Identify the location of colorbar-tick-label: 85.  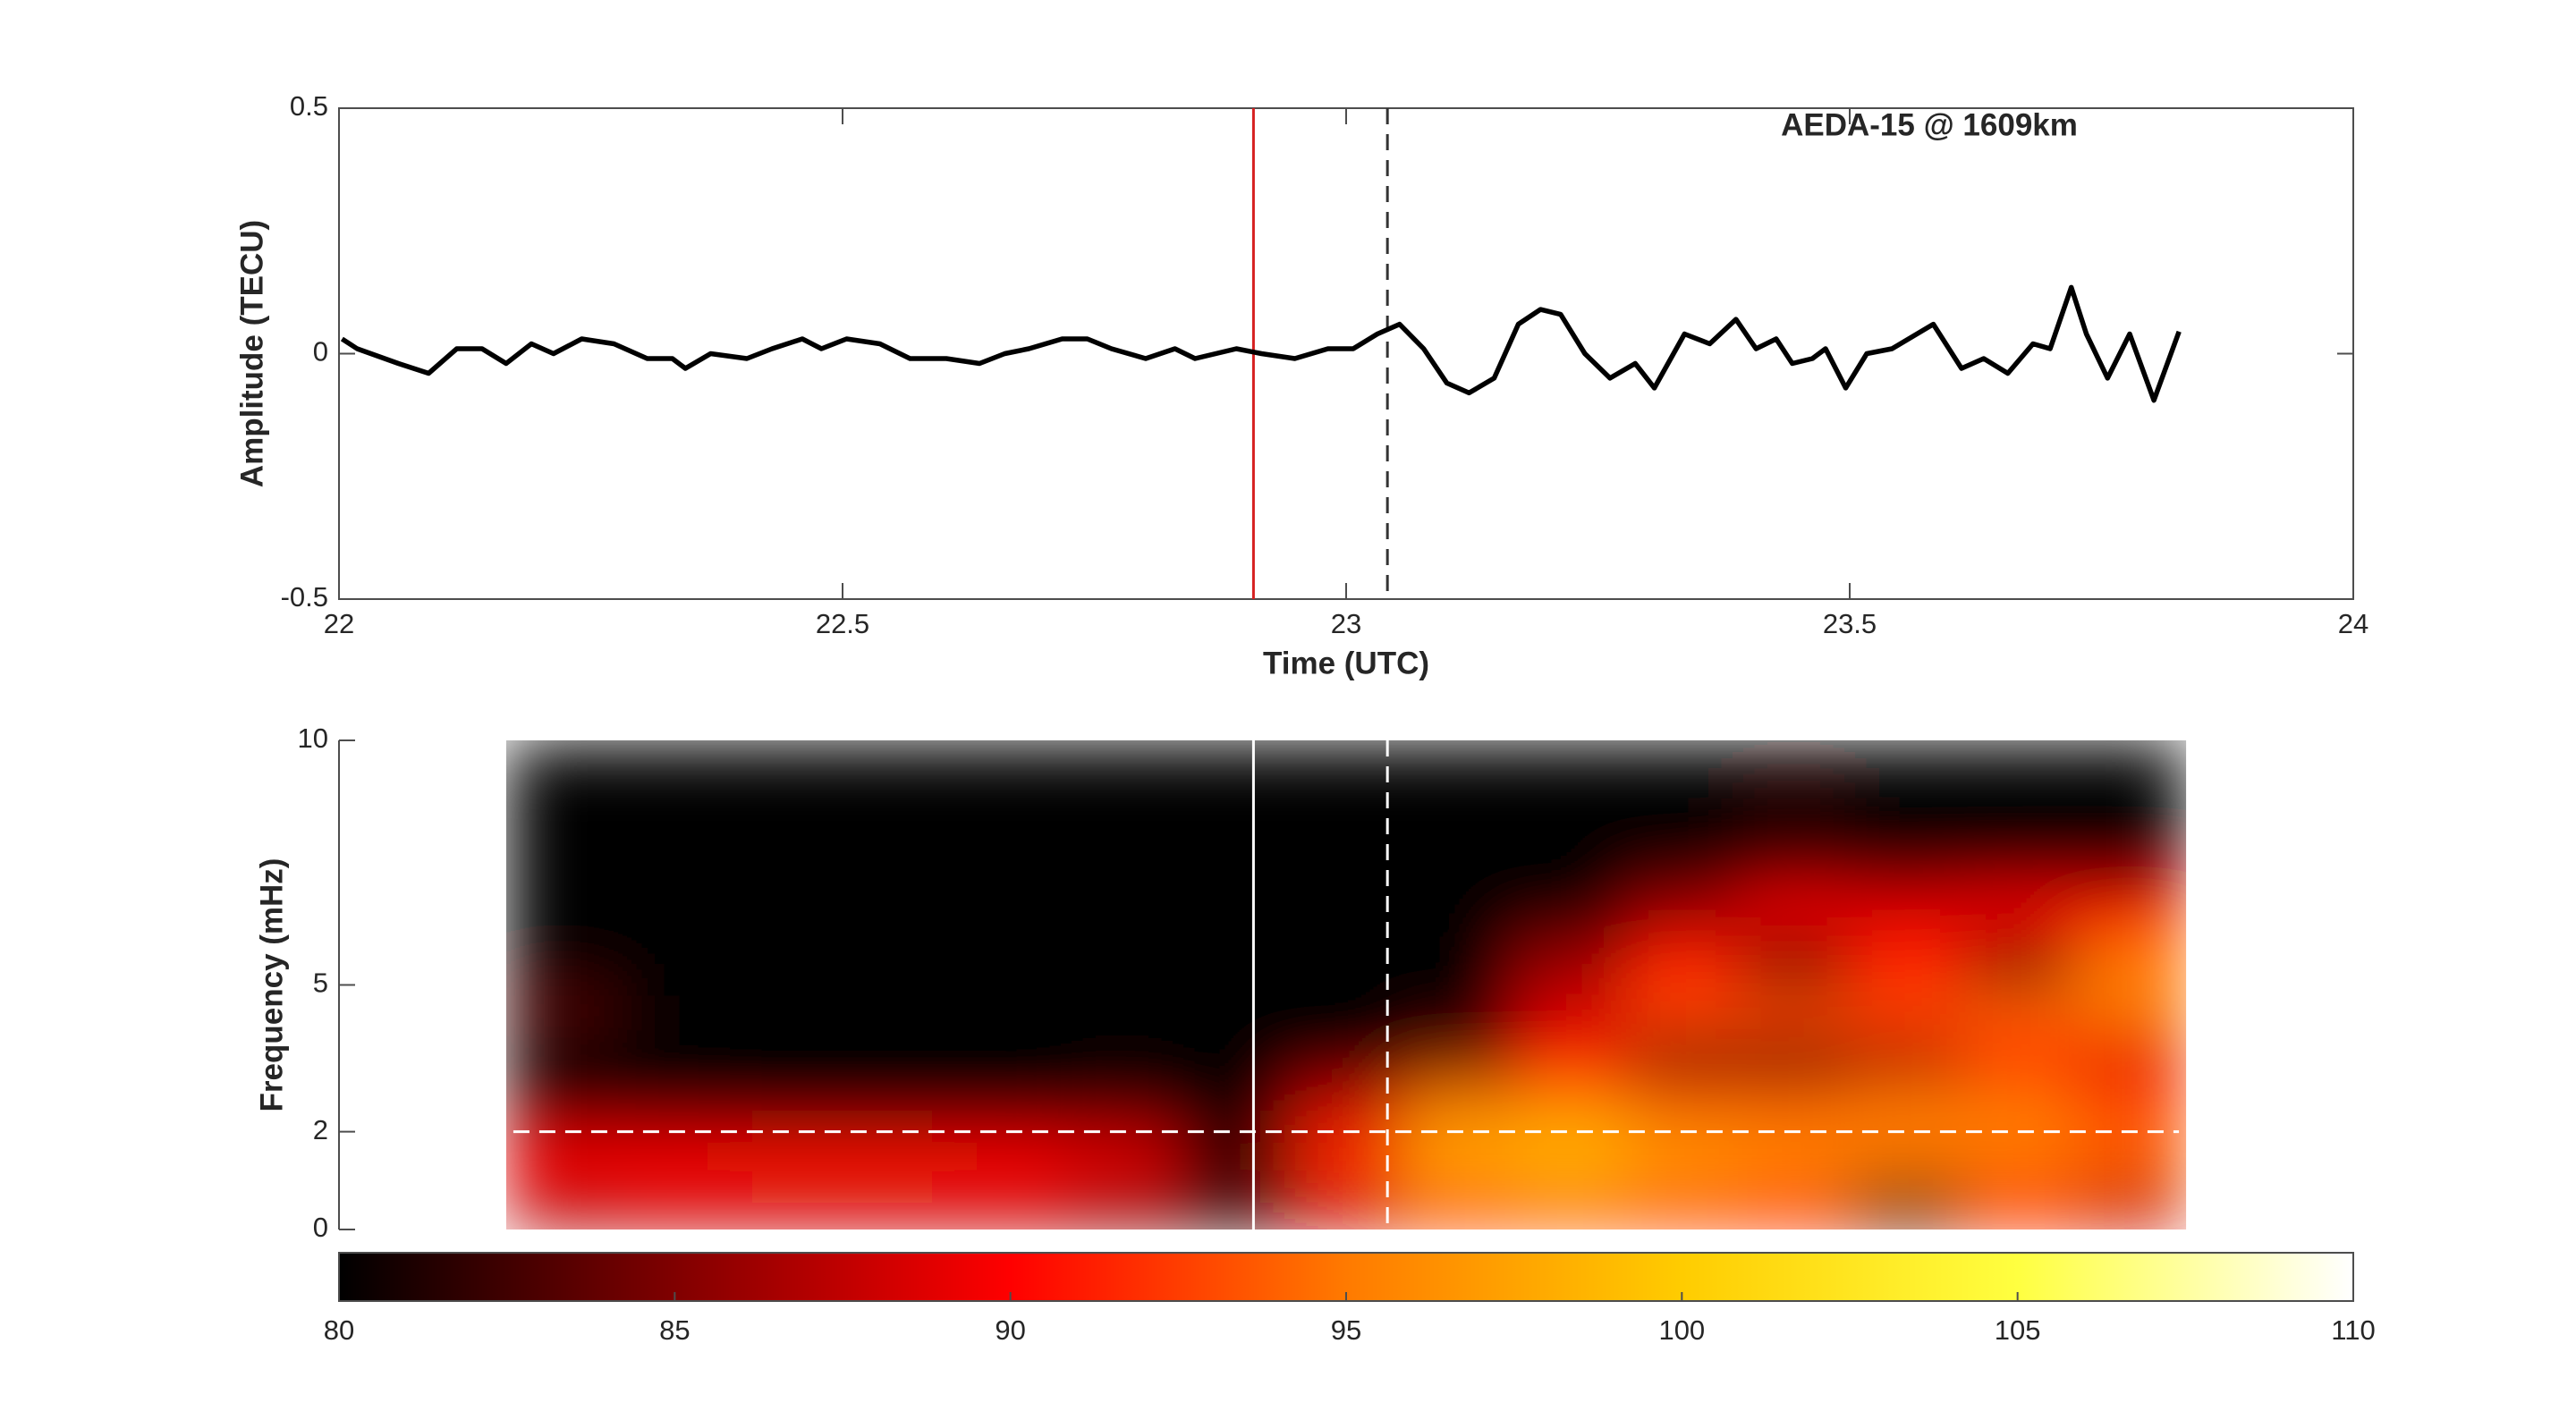
(674, 1330).